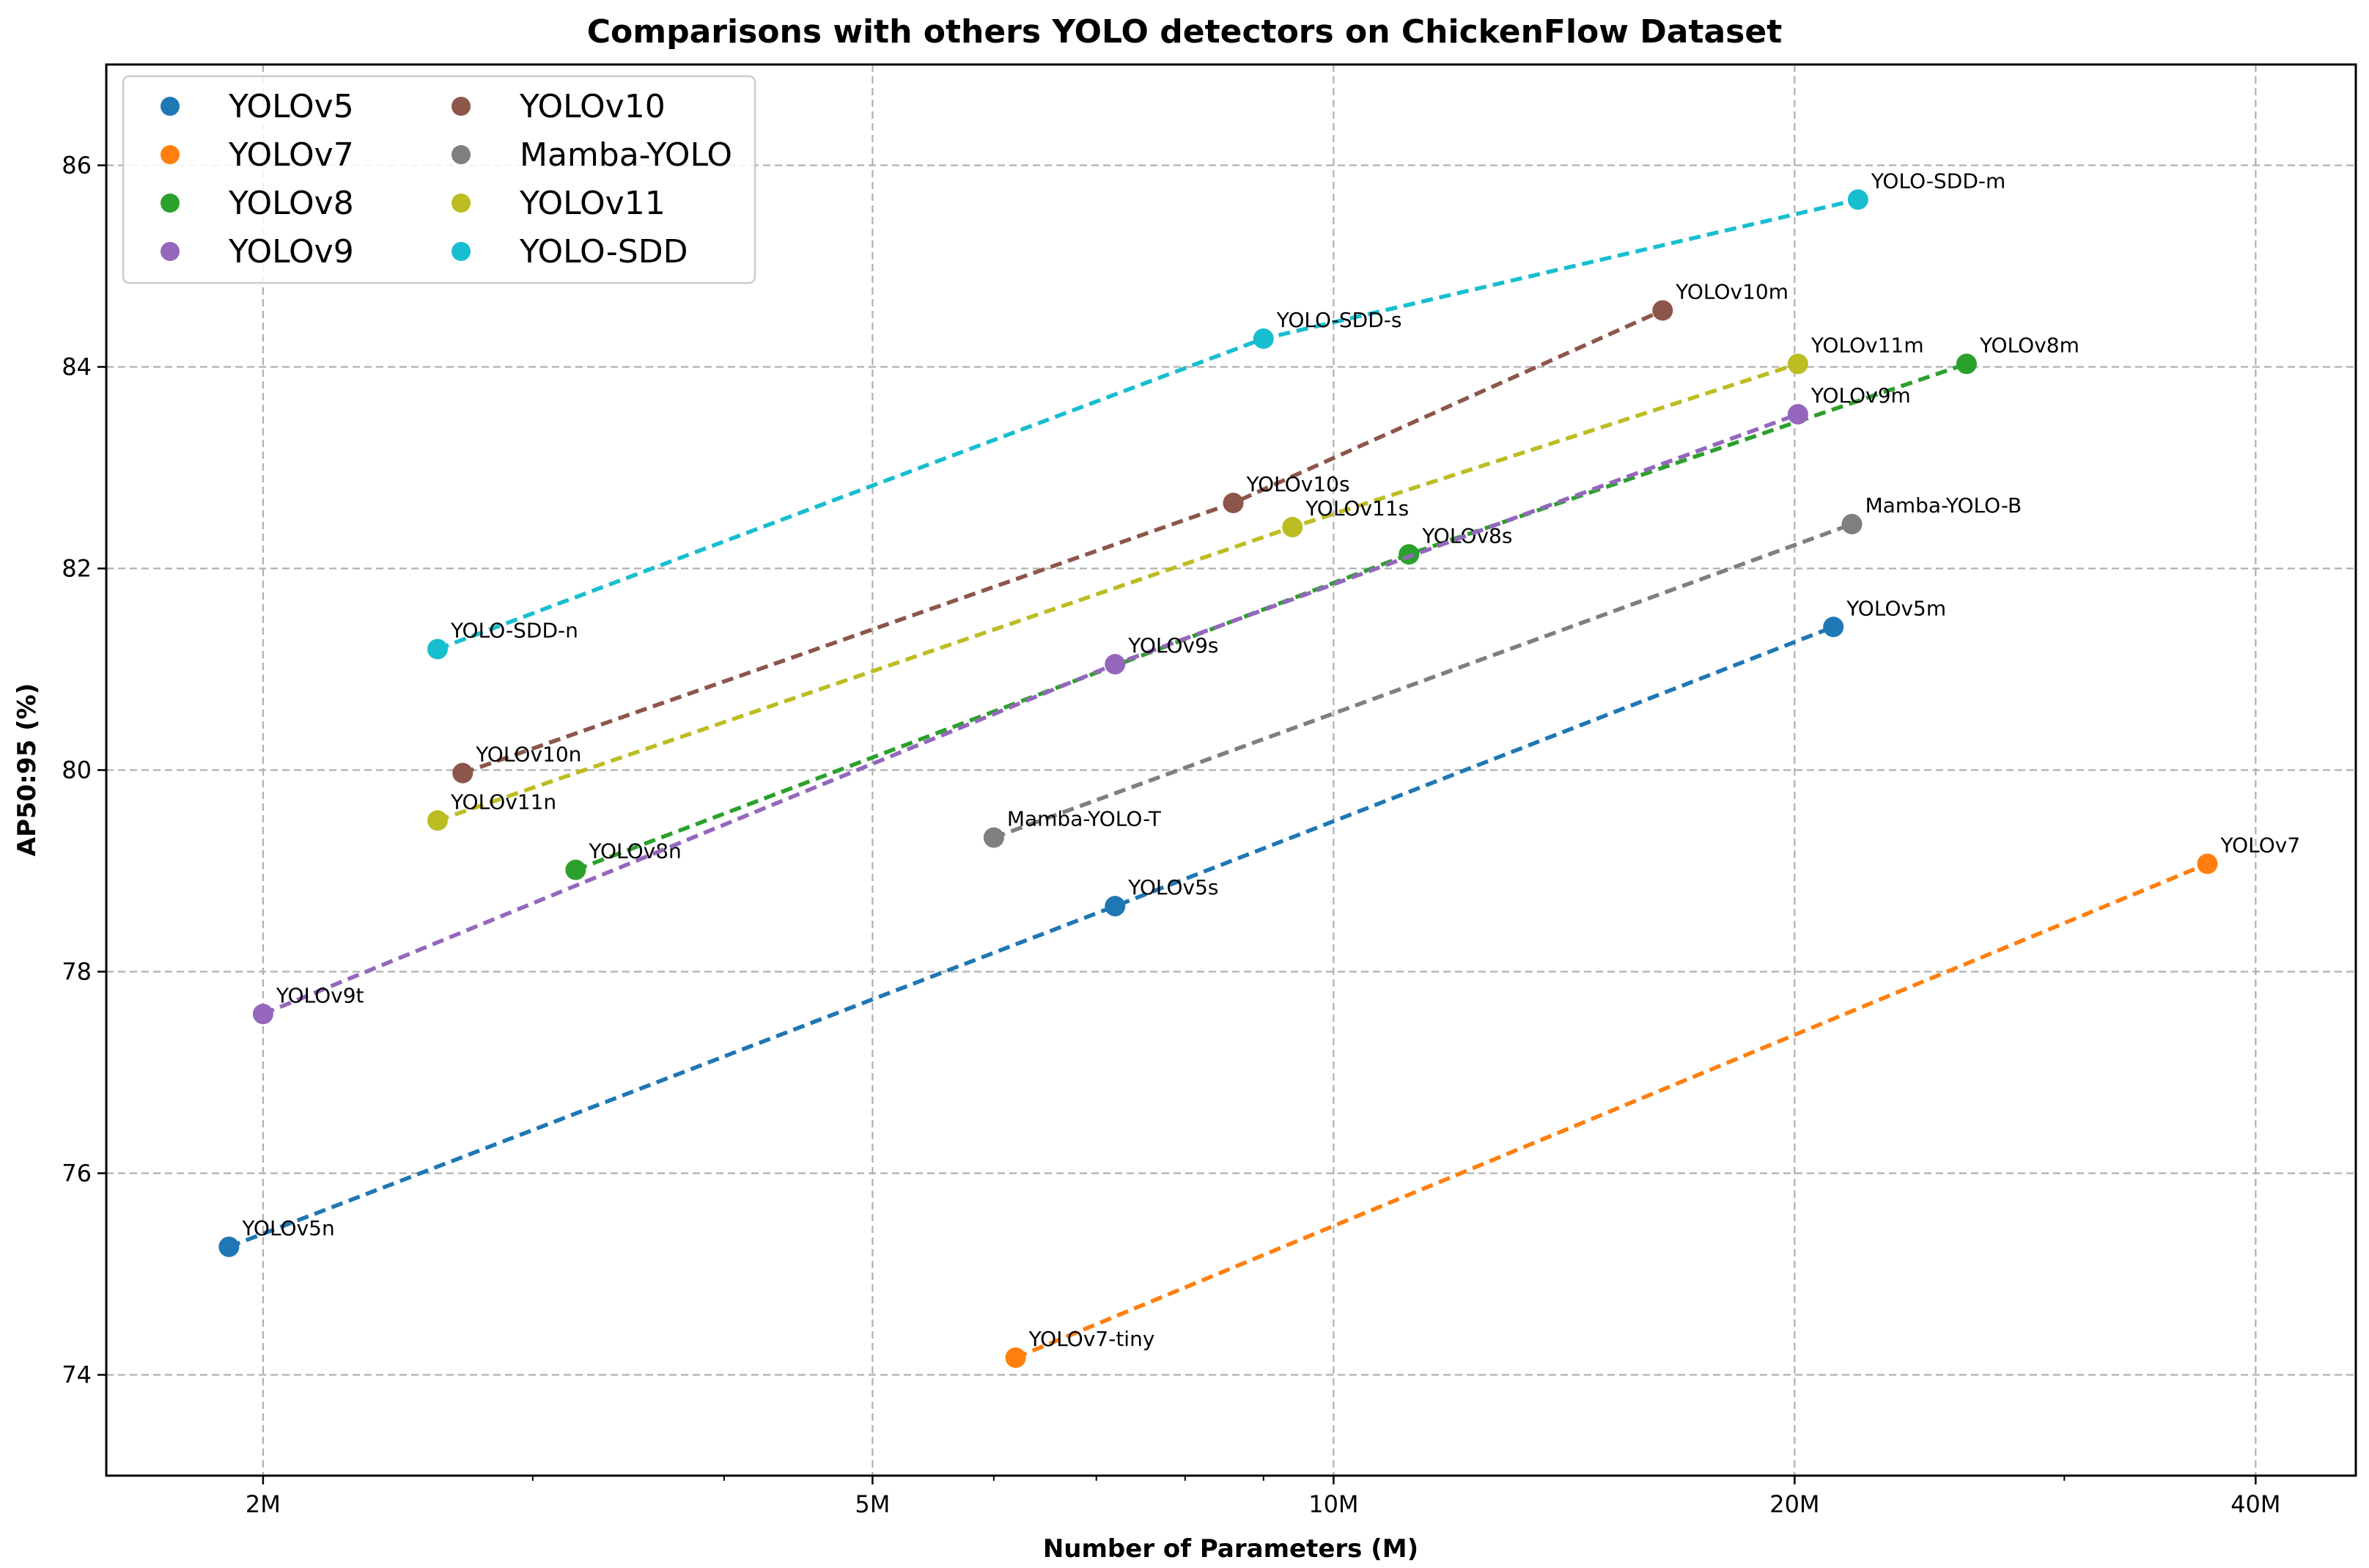  What do you see at coordinates (291, 252) in the screenshot?
I see `legend-label: YOLOv9` at bounding box center [291, 252].